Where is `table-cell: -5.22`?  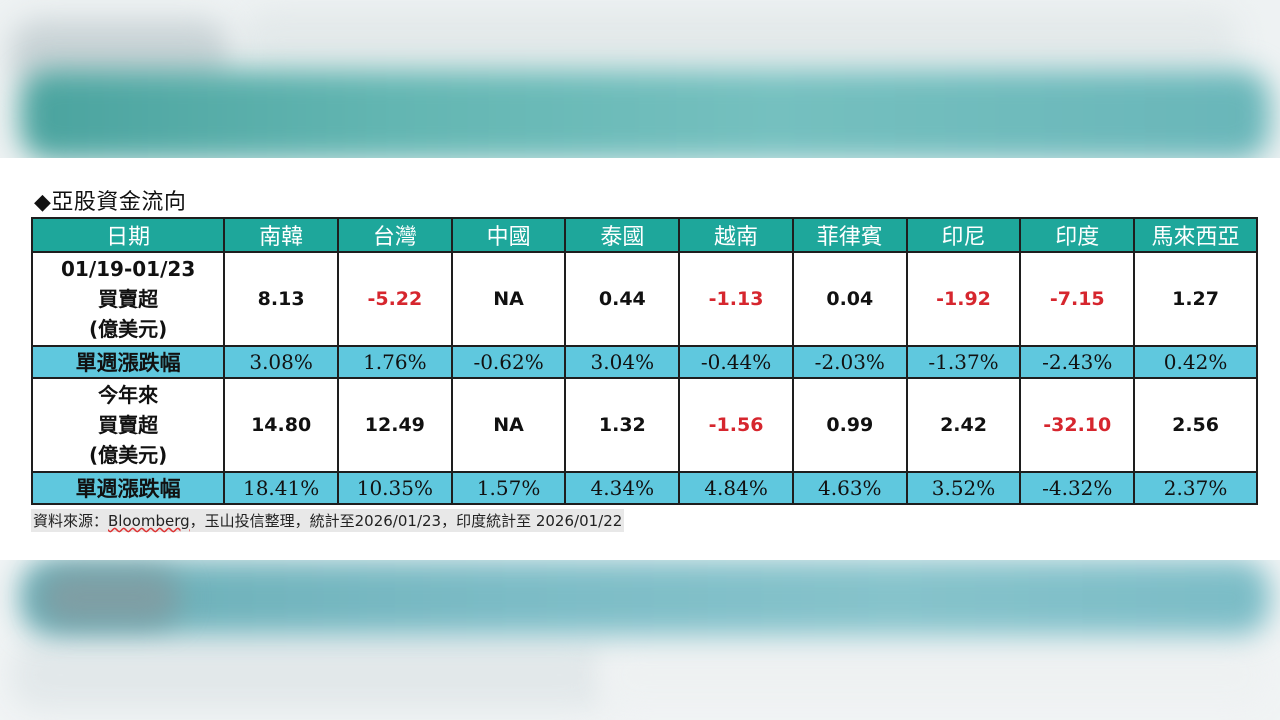
table-cell: -5.22 is located at coordinates (394, 299).